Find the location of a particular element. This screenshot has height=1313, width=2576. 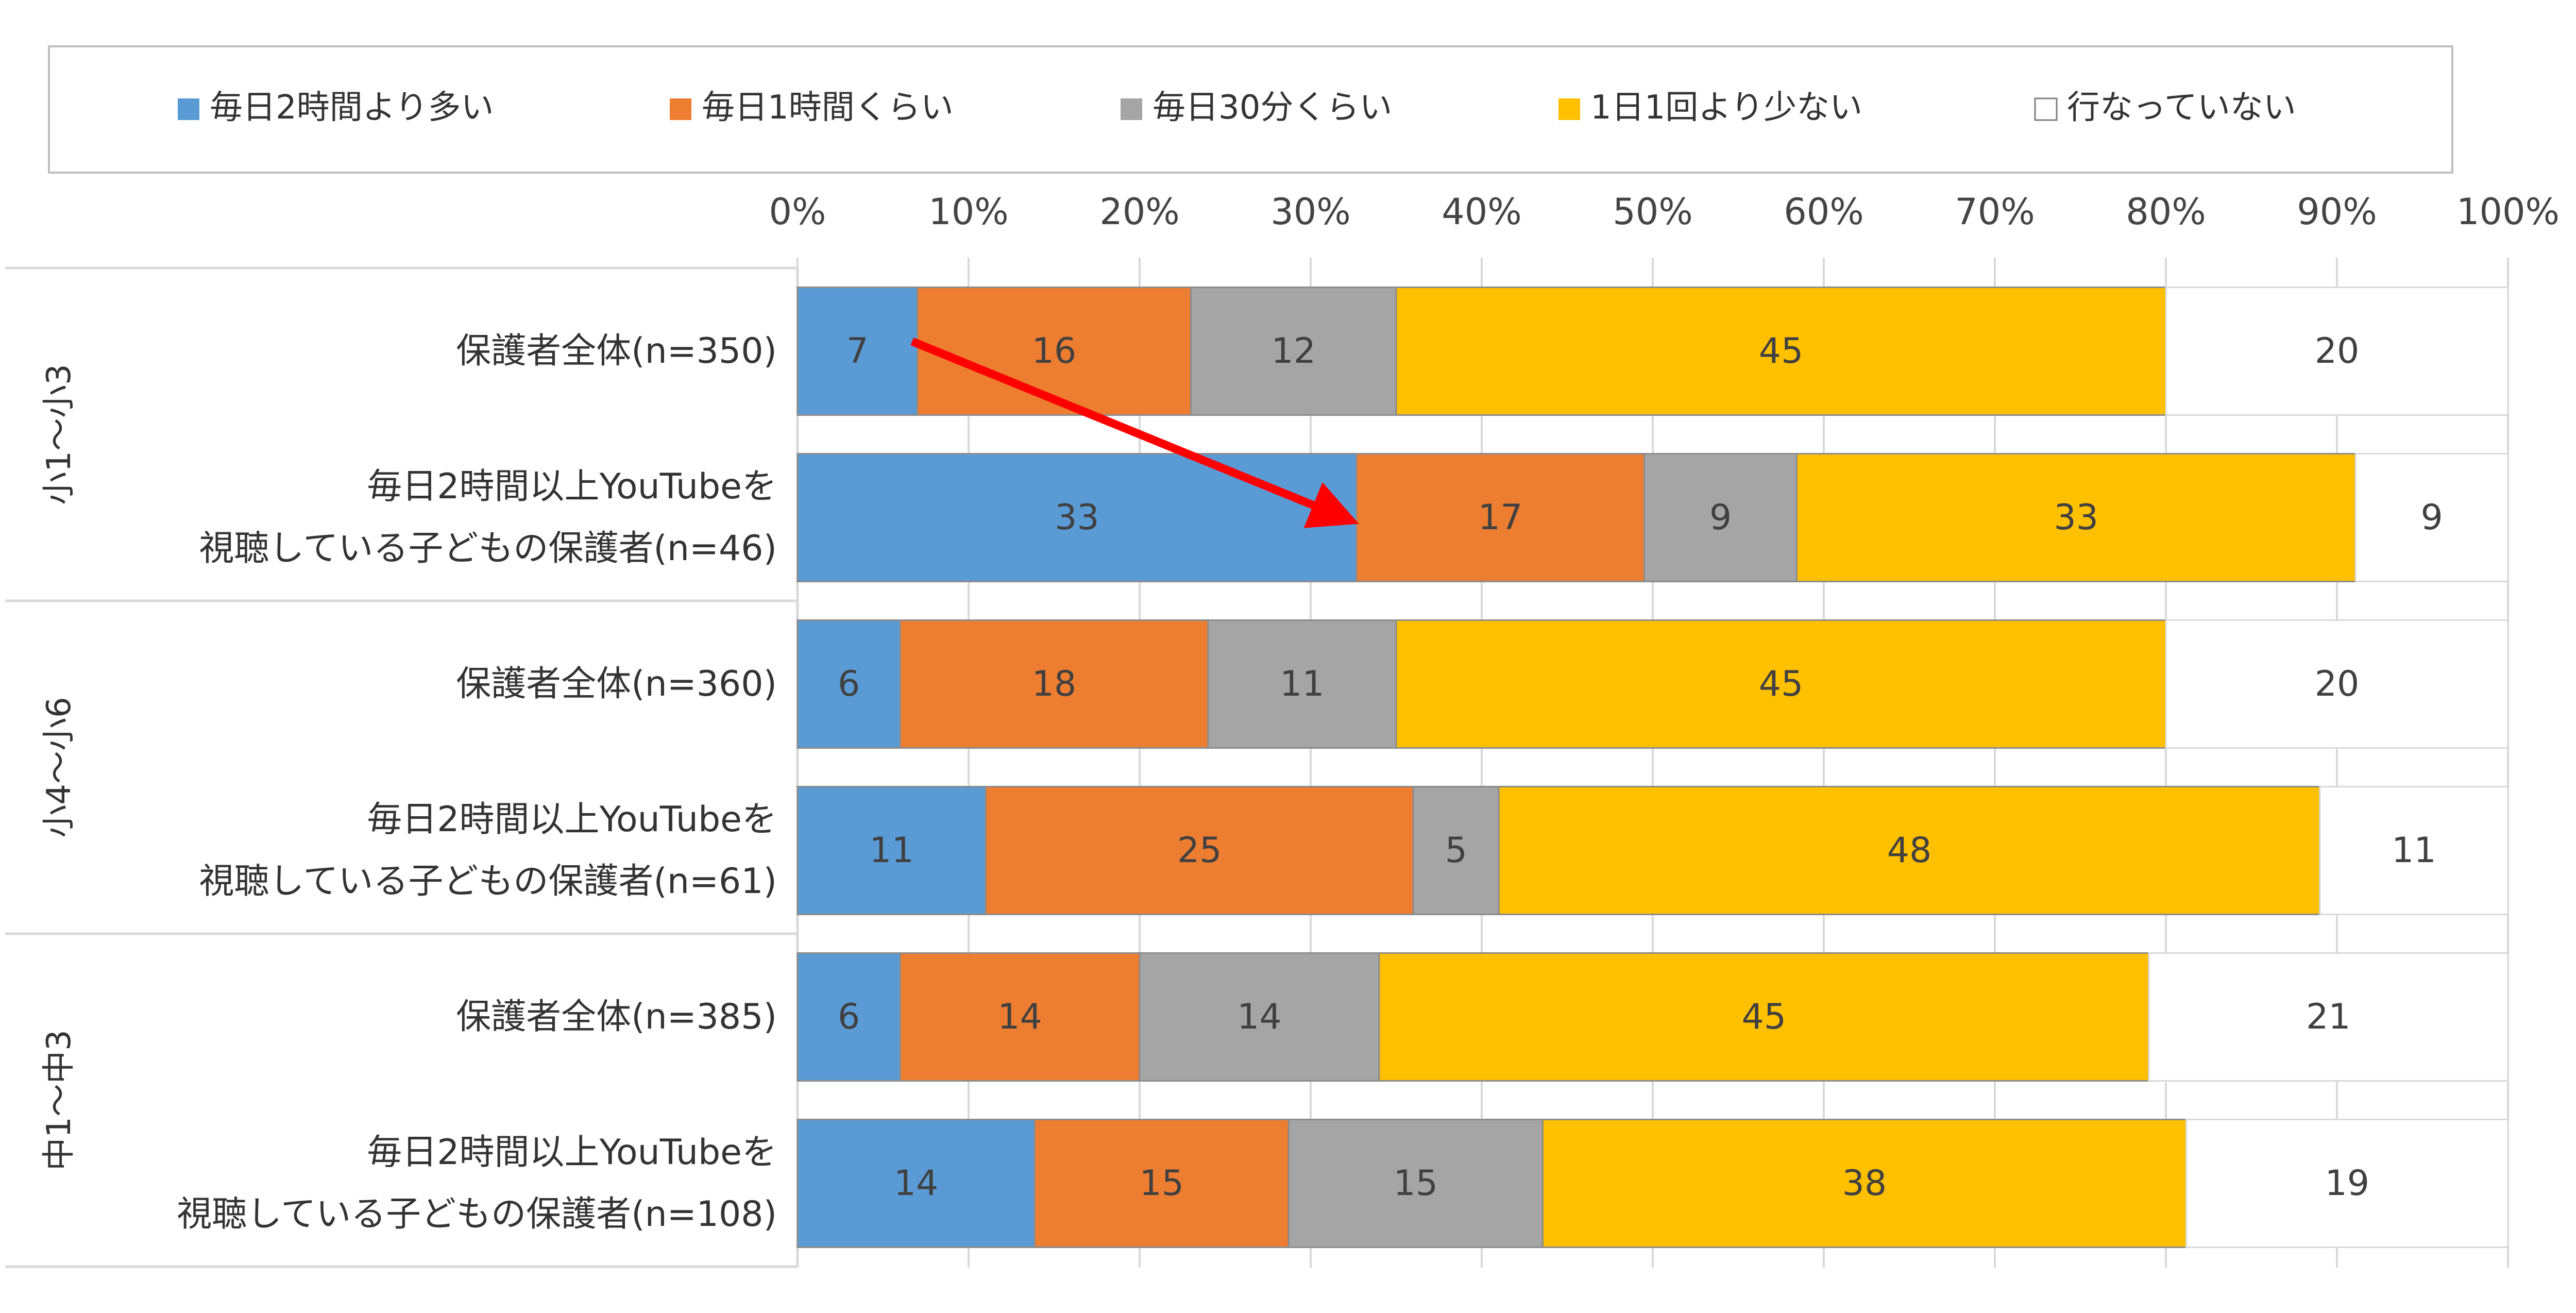

data-label: 12 is located at coordinates (1294, 351).